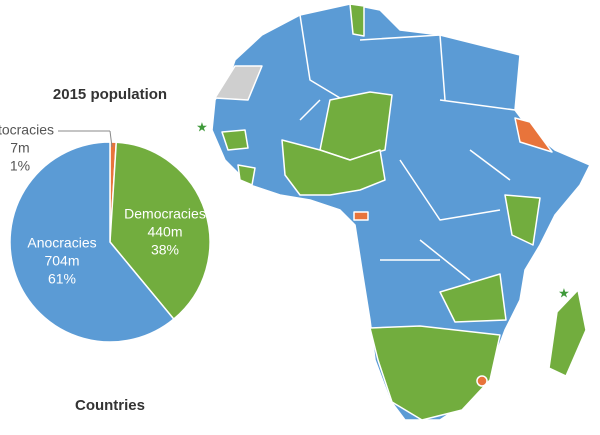 Image resolution: width=600 pixels, height=435 pixels. What do you see at coordinates (435, 373) in the screenshot?
I see `southern-africa` at bounding box center [435, 373].